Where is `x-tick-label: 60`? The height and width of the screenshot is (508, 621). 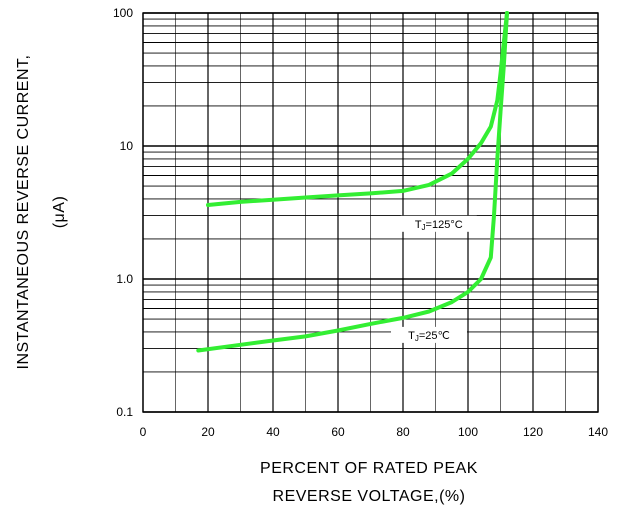
x-tick-label: 60 is located at coordinates (338, 432).